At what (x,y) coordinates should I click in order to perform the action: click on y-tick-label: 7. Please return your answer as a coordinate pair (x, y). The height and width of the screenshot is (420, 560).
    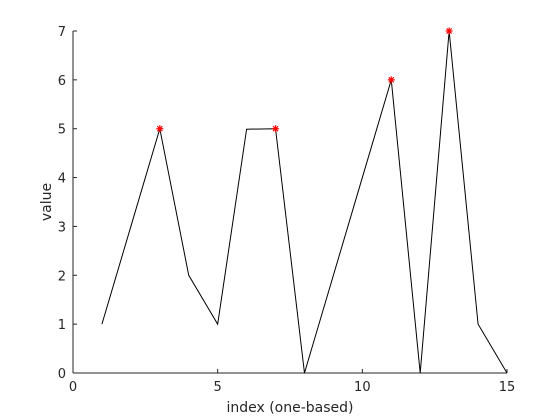
    Looking at the image, I should click on (62, 32).